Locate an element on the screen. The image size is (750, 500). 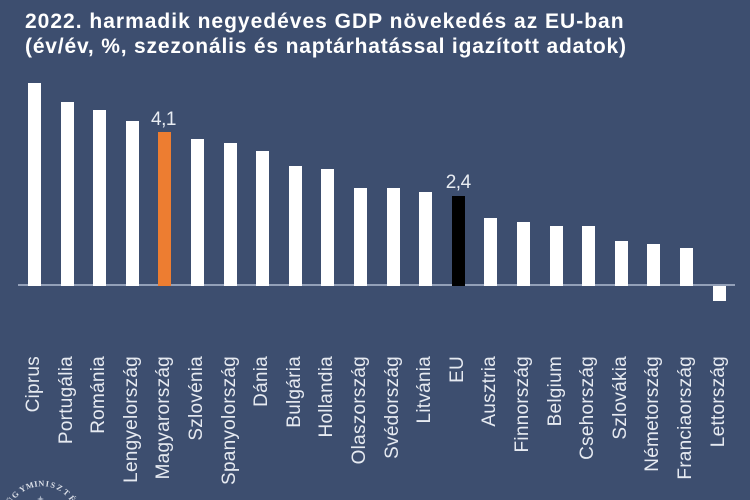
svg-text: Y is located at coordinates (23, 489).